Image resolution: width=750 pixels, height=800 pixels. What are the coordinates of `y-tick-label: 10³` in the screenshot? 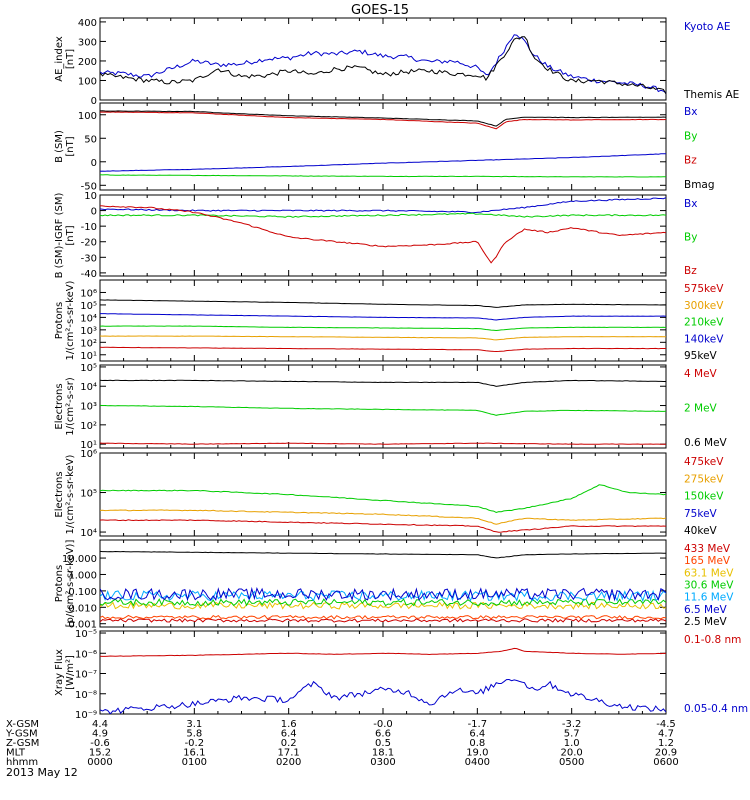 It's located at (88, 407).